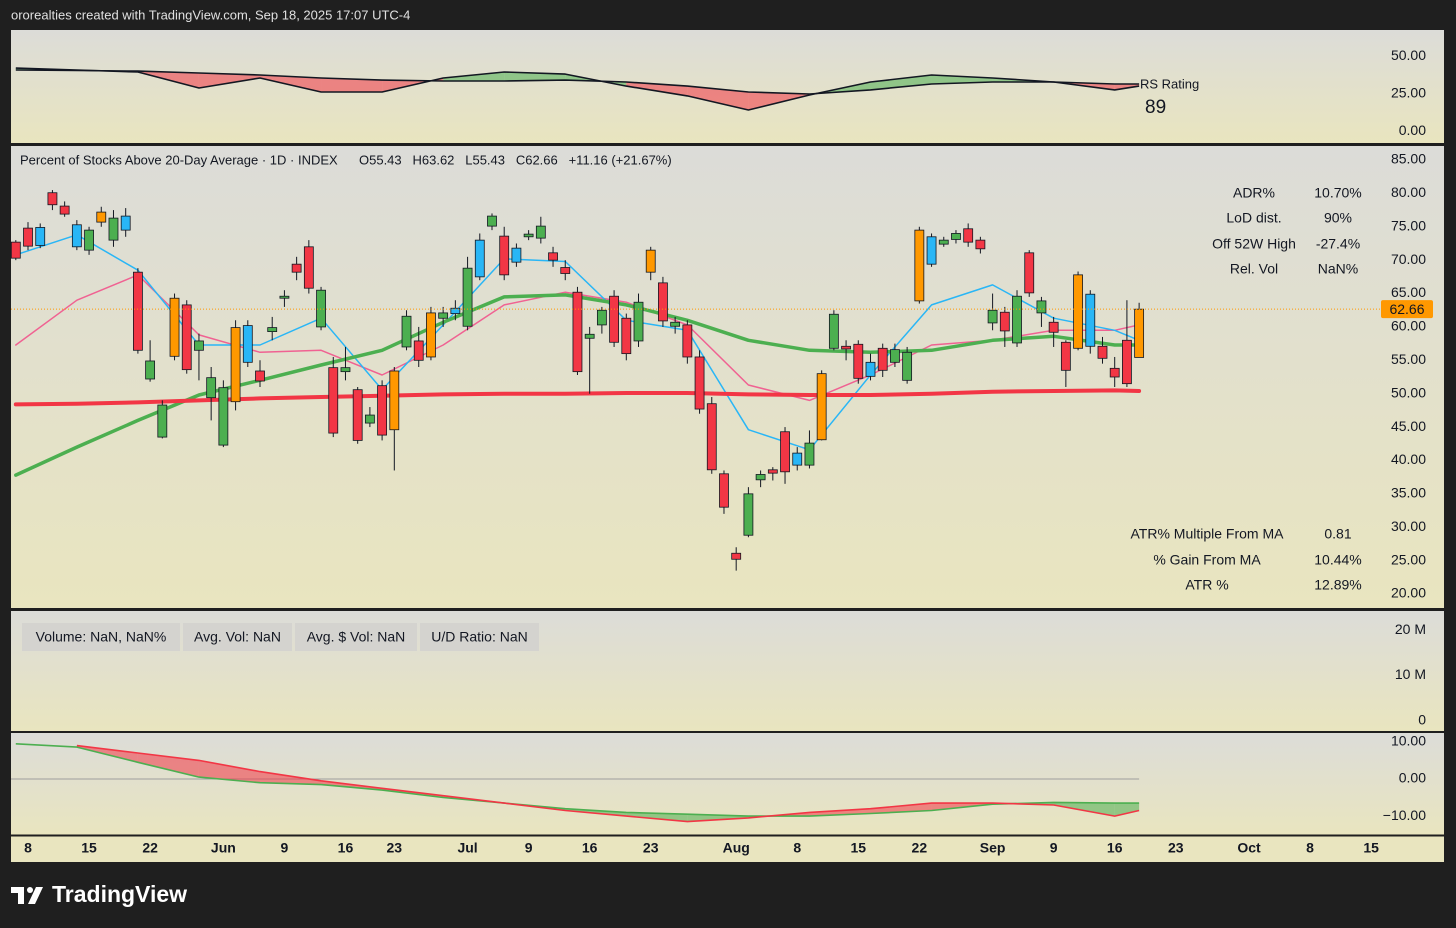 Image resolution: width=1456 pixels, height=928 pixels. Describe the element at coordinates (356, 637) in the screenshot. I see `volume-label: Avg. $ Vol: NaN` at that location.